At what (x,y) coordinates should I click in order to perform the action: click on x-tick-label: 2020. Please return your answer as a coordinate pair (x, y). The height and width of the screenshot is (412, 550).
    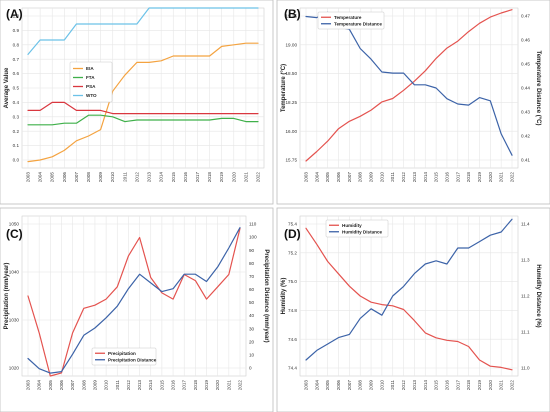
    Looking at the image, I should click on (490, 177).